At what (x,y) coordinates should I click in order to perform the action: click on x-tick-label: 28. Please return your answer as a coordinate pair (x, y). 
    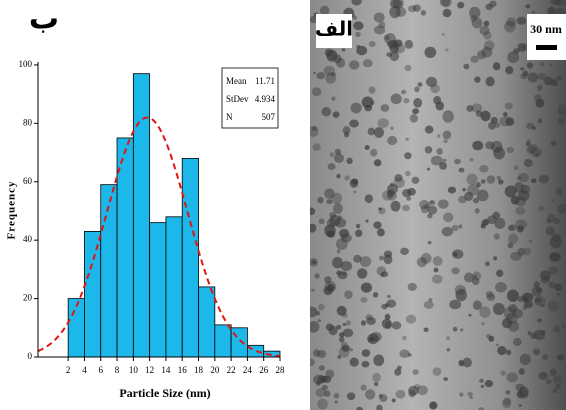
    Looking at the image, I should click on (281, 370).